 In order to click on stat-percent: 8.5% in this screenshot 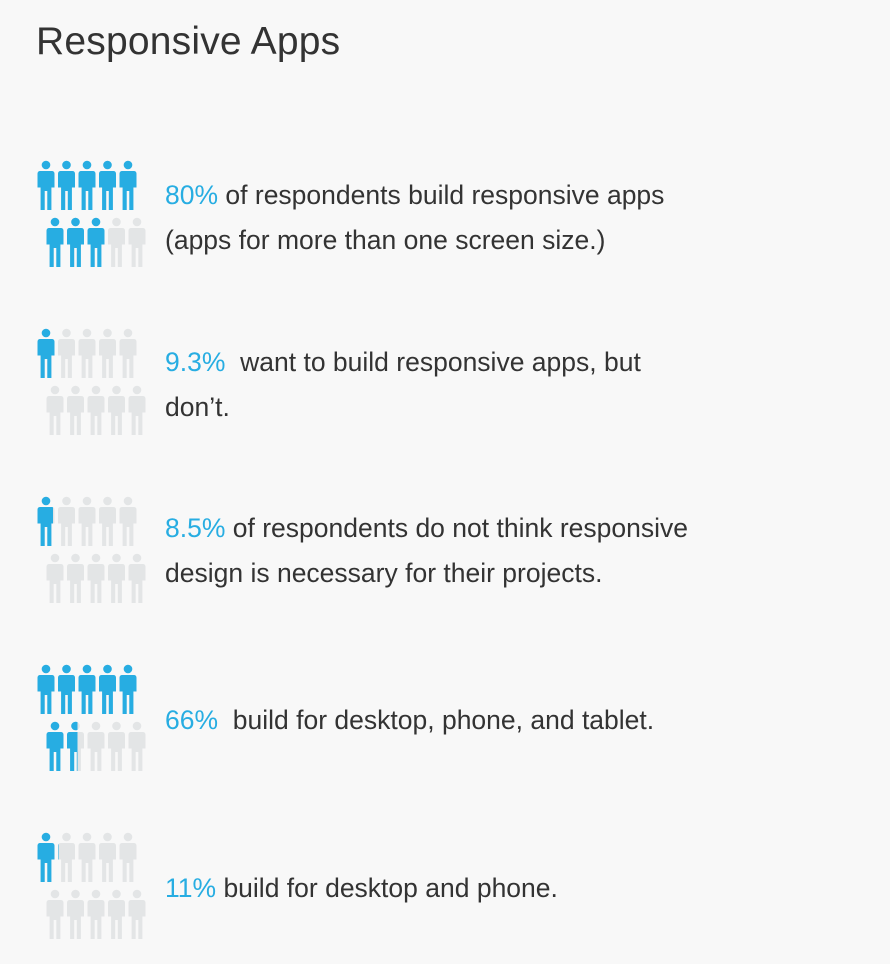, I will do `click(195, 528)`.